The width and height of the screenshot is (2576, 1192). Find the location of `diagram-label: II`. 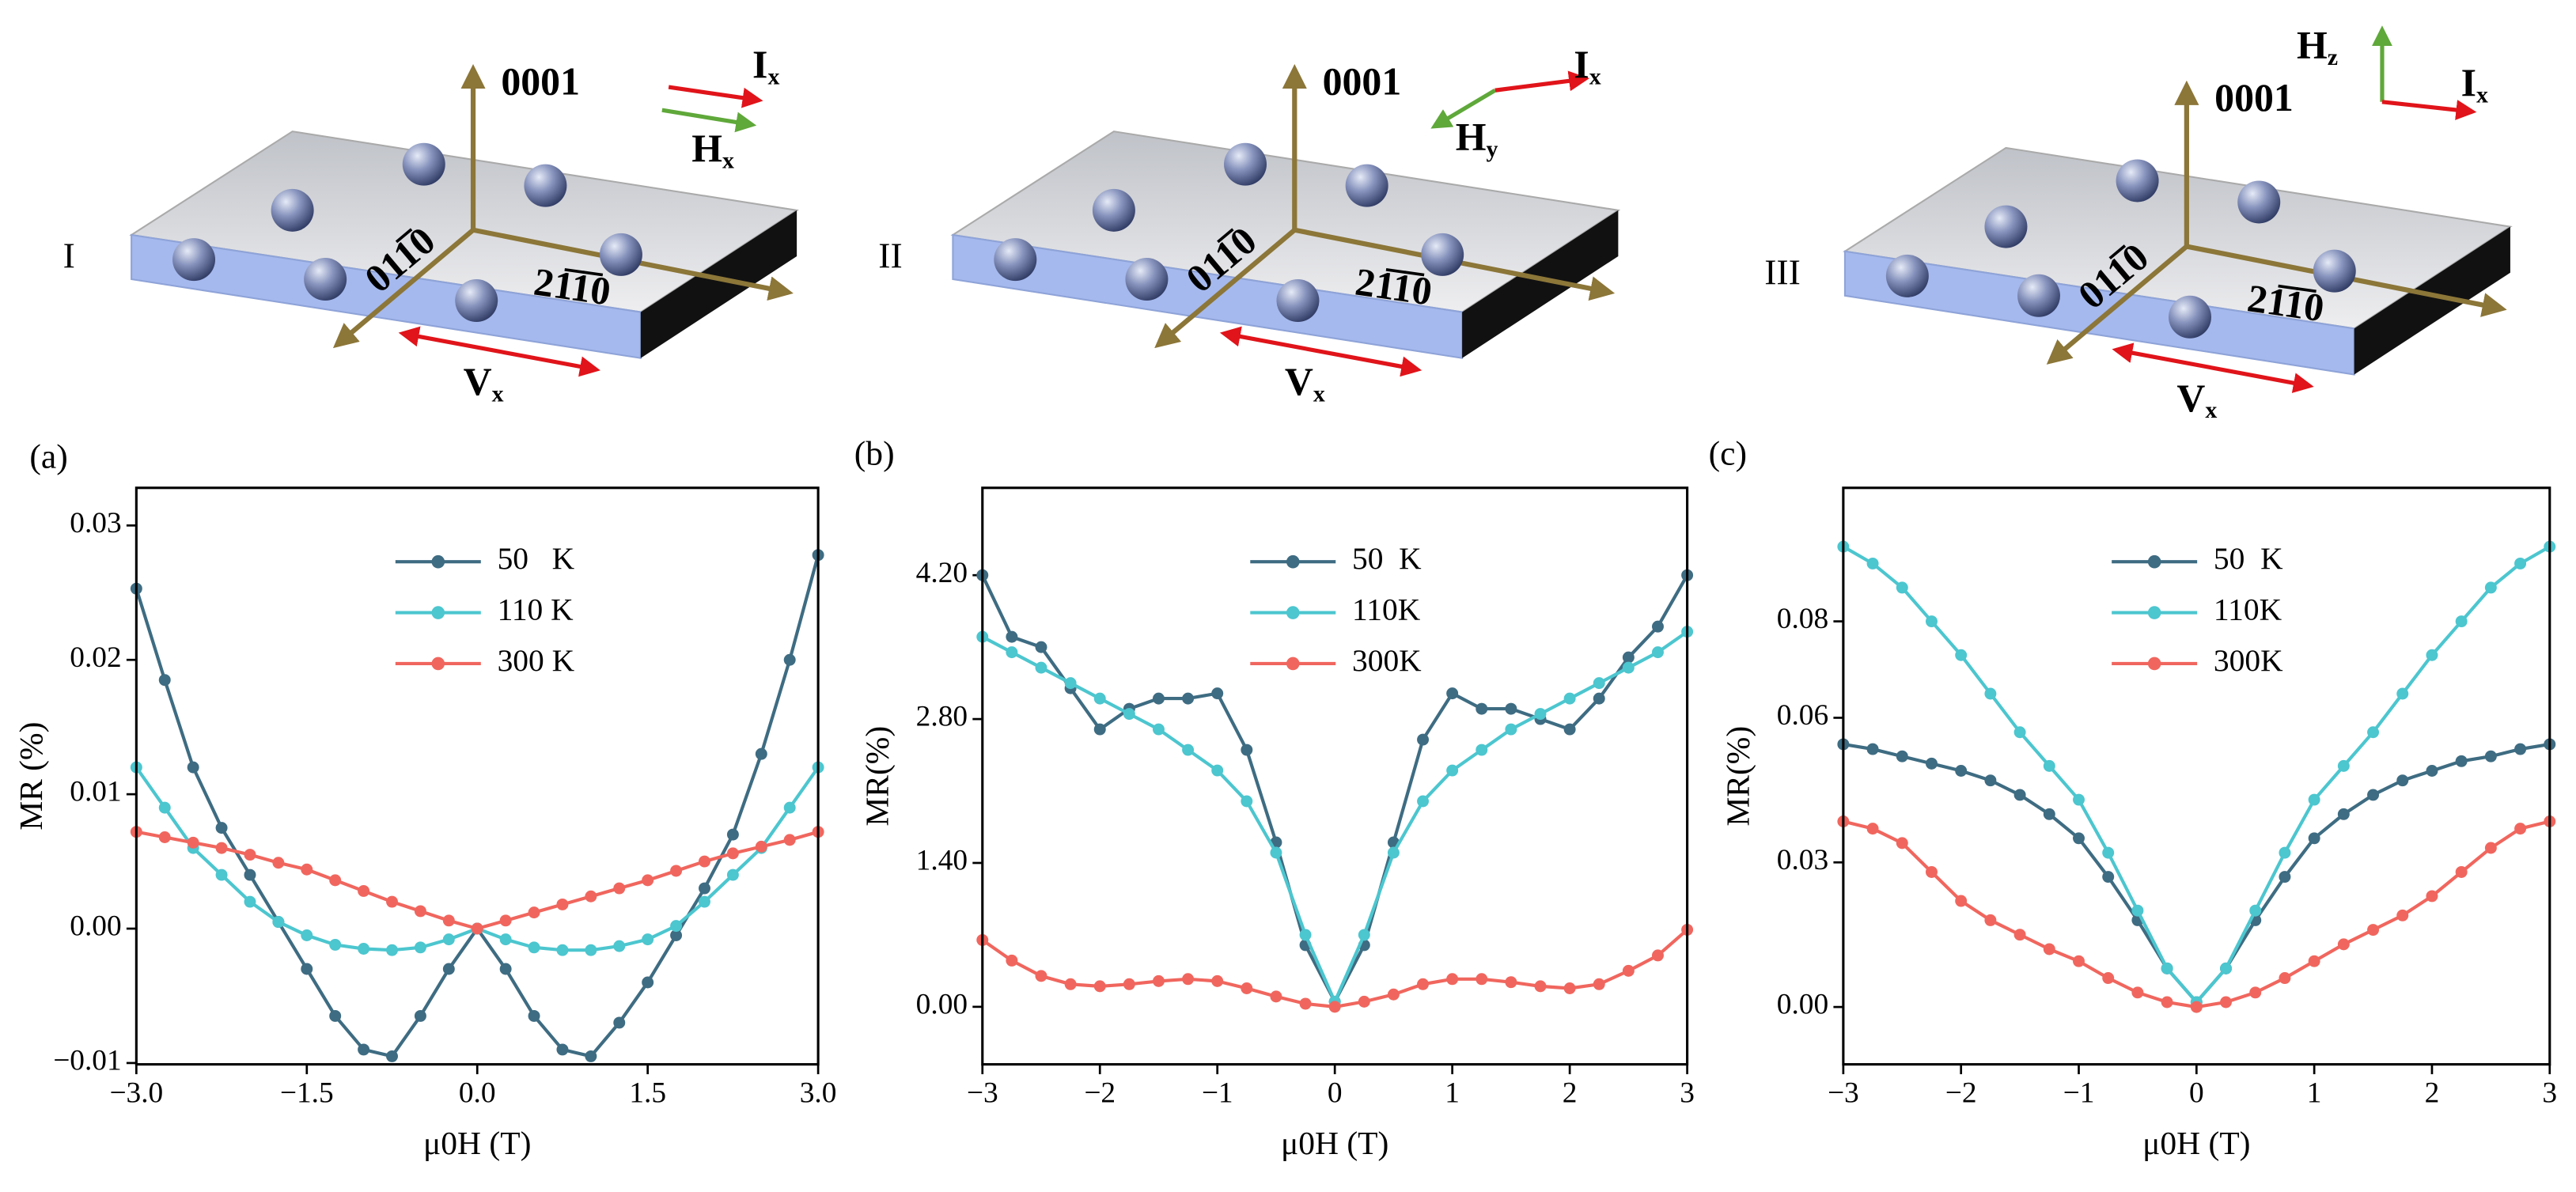

diagram-label: II is located at coordinates (890, 256).